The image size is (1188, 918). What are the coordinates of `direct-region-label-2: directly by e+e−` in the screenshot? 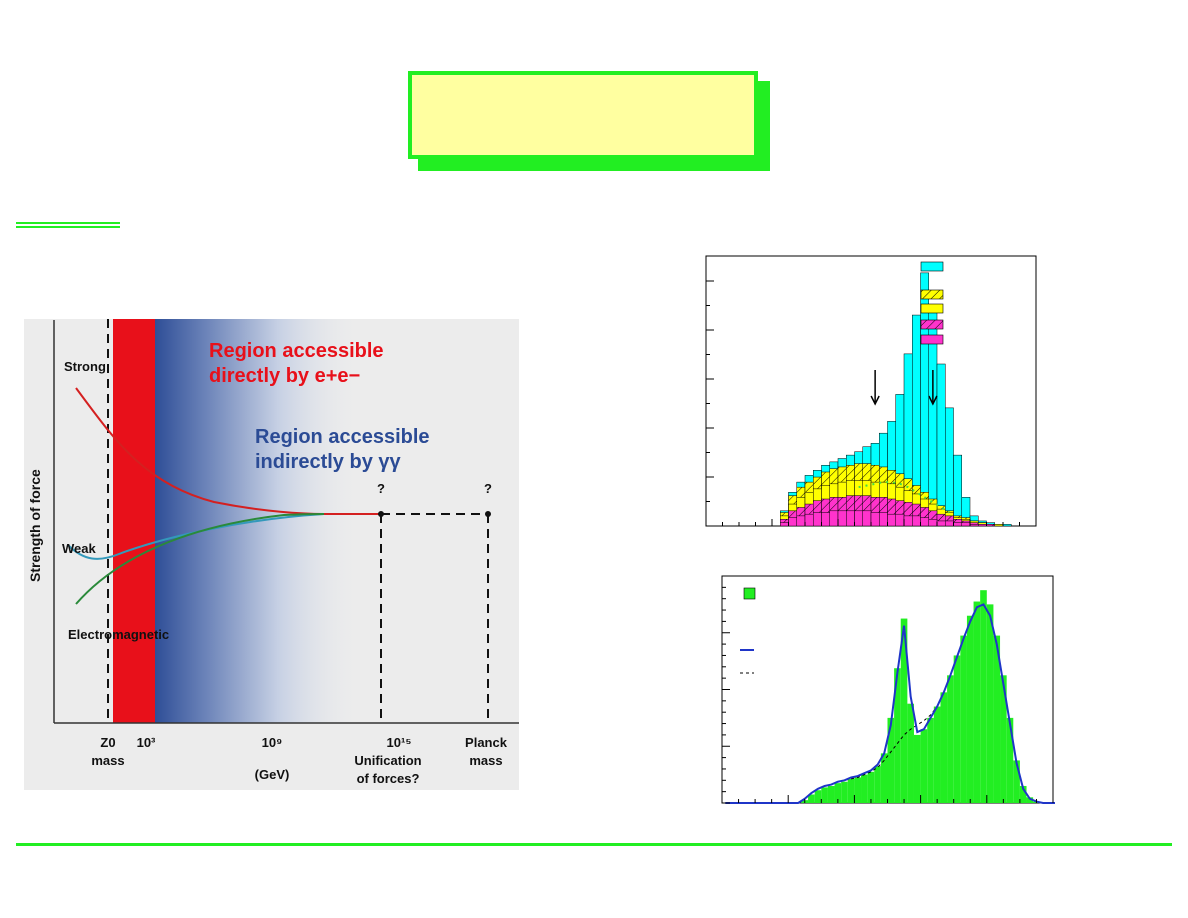 It's located at (284, 376).